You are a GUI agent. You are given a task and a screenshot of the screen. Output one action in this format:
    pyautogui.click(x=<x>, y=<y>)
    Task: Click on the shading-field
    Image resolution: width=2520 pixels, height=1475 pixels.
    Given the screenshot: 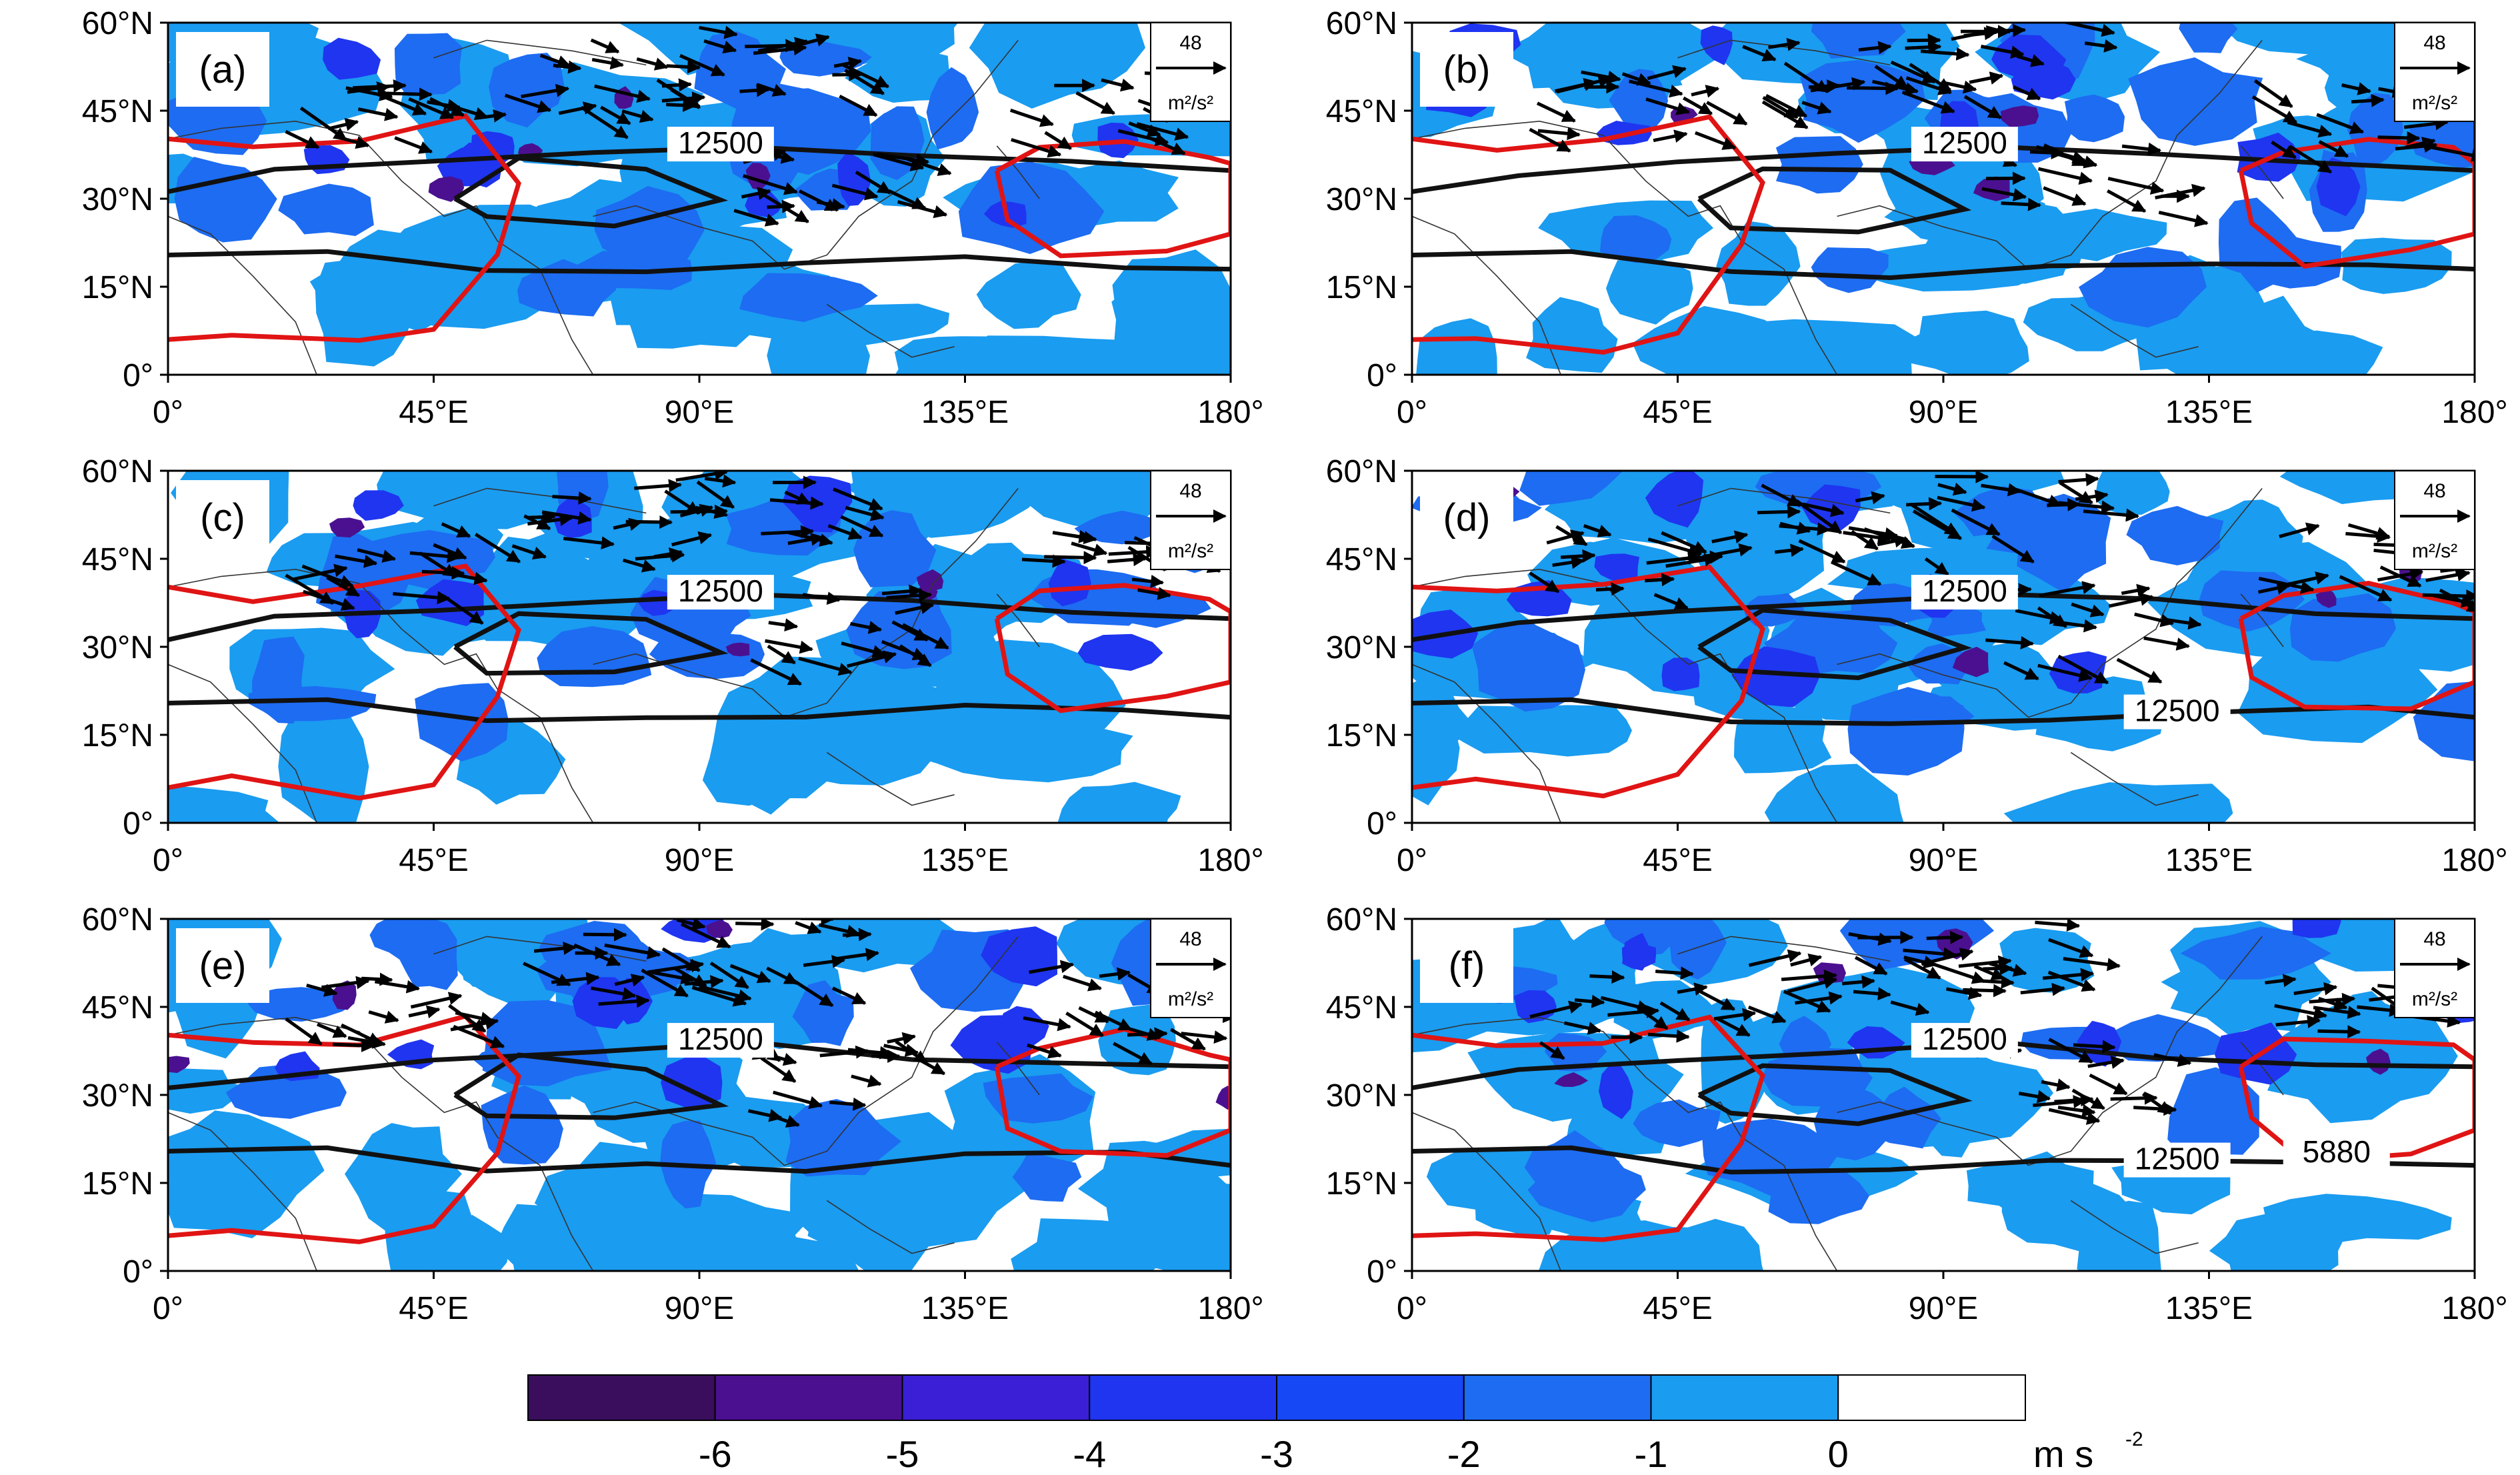 What is the action you would take?
    pyautogui.click(x=1943, y=647)
    